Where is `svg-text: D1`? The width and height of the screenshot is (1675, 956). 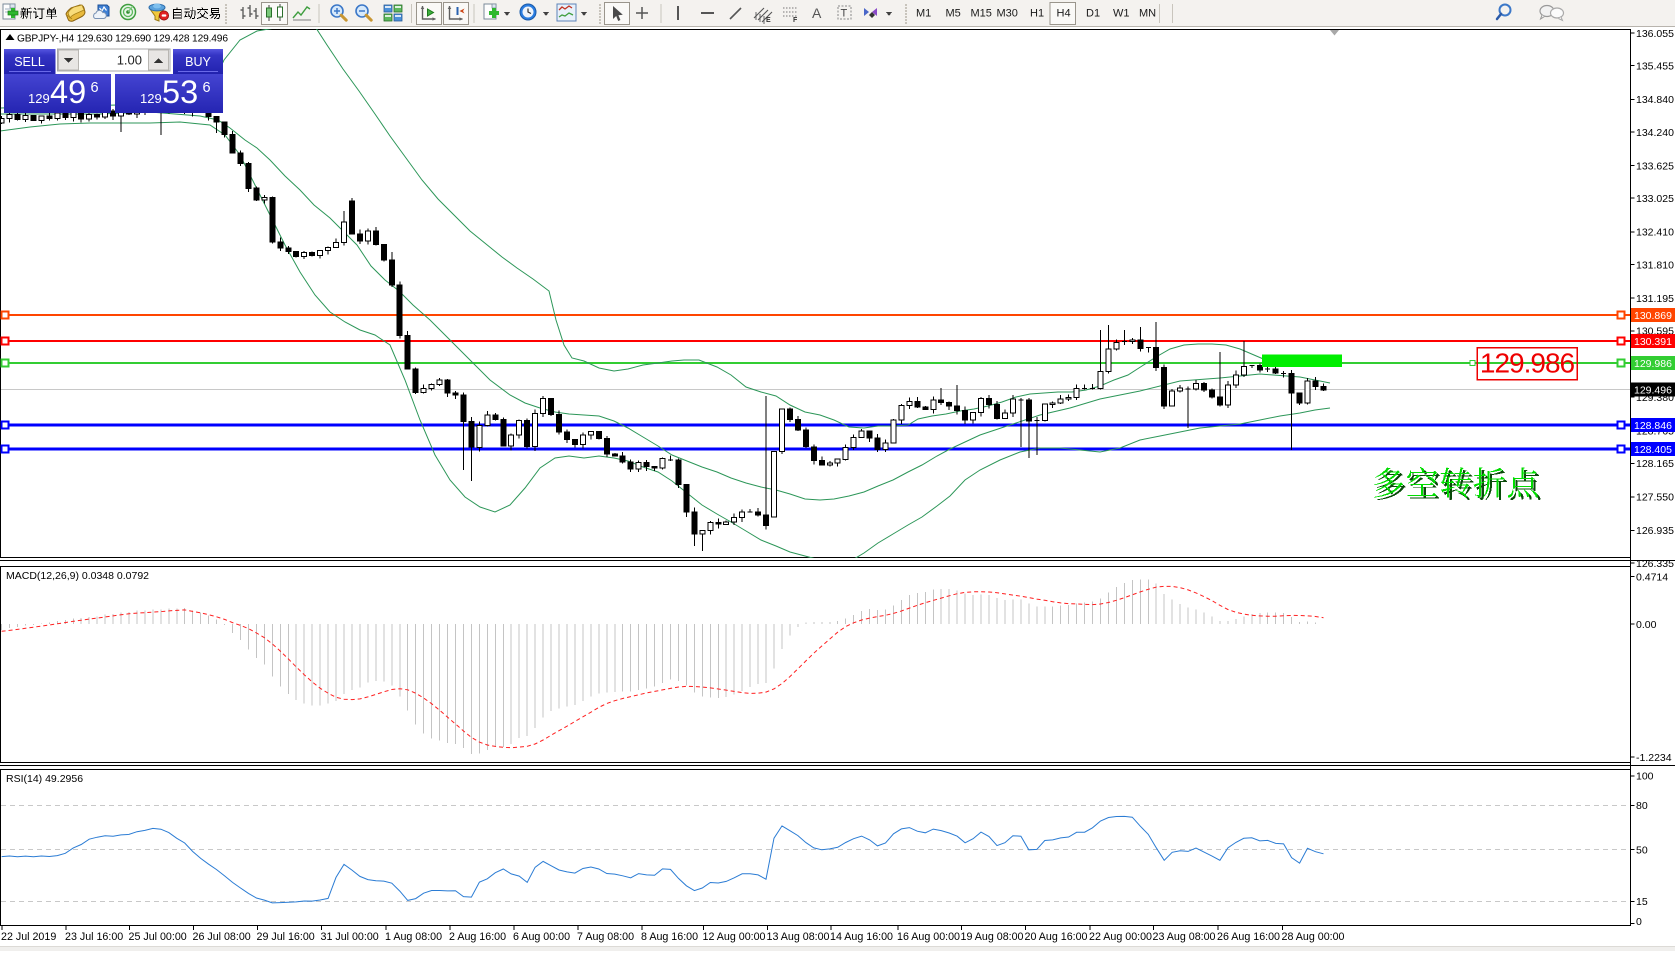
svg-text: D1 is located at coordinates (1093, 14).